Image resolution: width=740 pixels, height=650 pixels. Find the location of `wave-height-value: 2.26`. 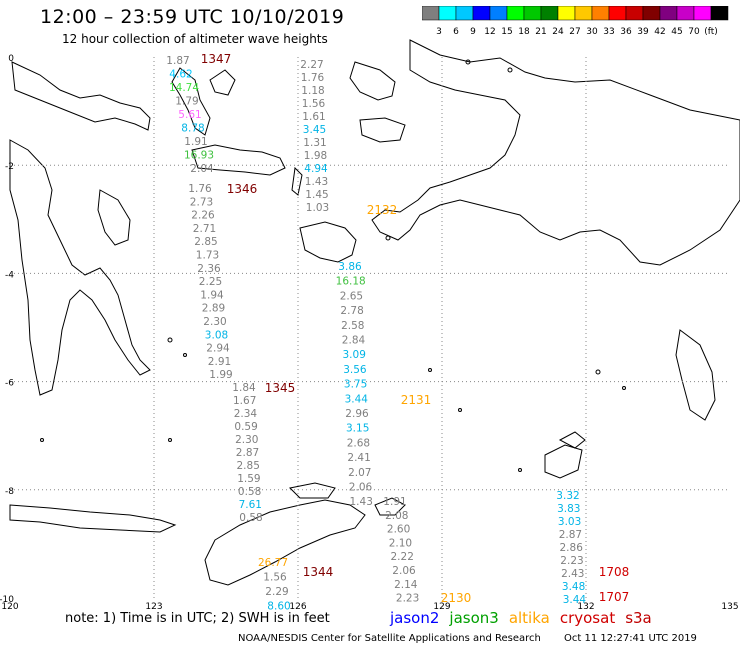

wave-height-value: 2.26 is located at coordinates (203, 216).